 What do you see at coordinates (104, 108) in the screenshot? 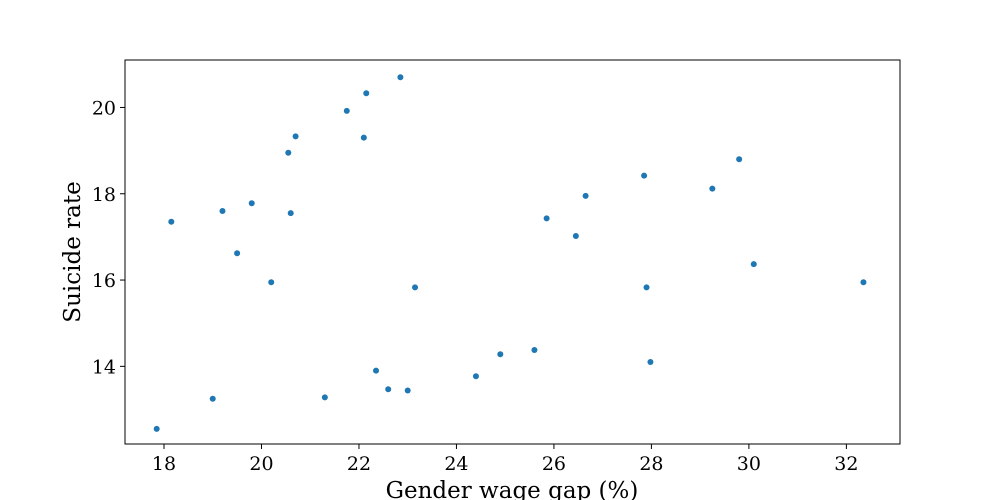
I see `y-tick-label: 20` at bounding box center [104, 108].